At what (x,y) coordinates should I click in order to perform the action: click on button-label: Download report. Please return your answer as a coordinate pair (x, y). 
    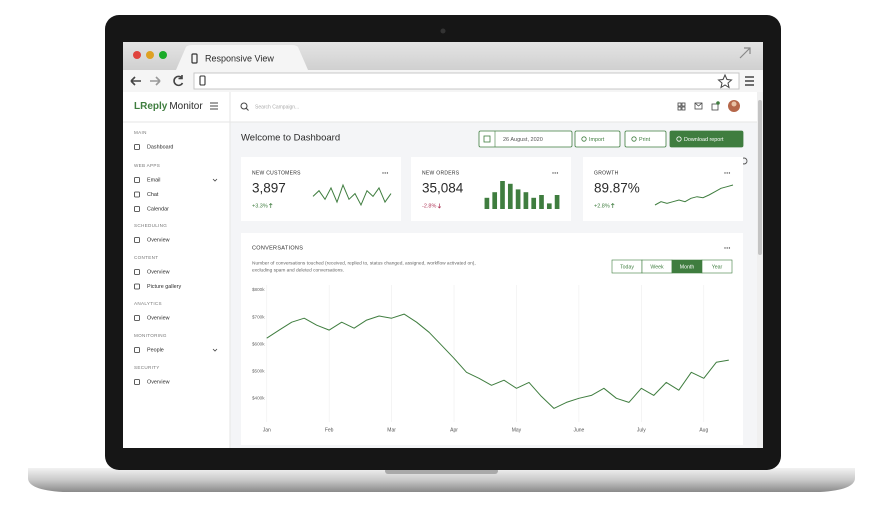
    Looking at the image, I should click on (704, 140).